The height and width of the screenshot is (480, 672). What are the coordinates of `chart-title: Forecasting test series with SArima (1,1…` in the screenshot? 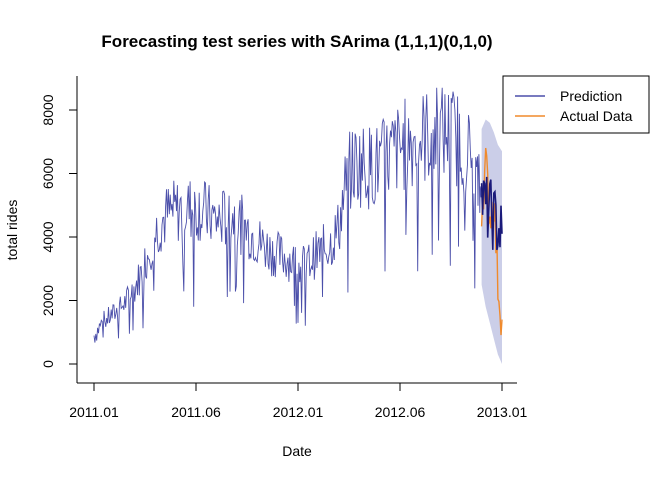 It's located at (296, 41).